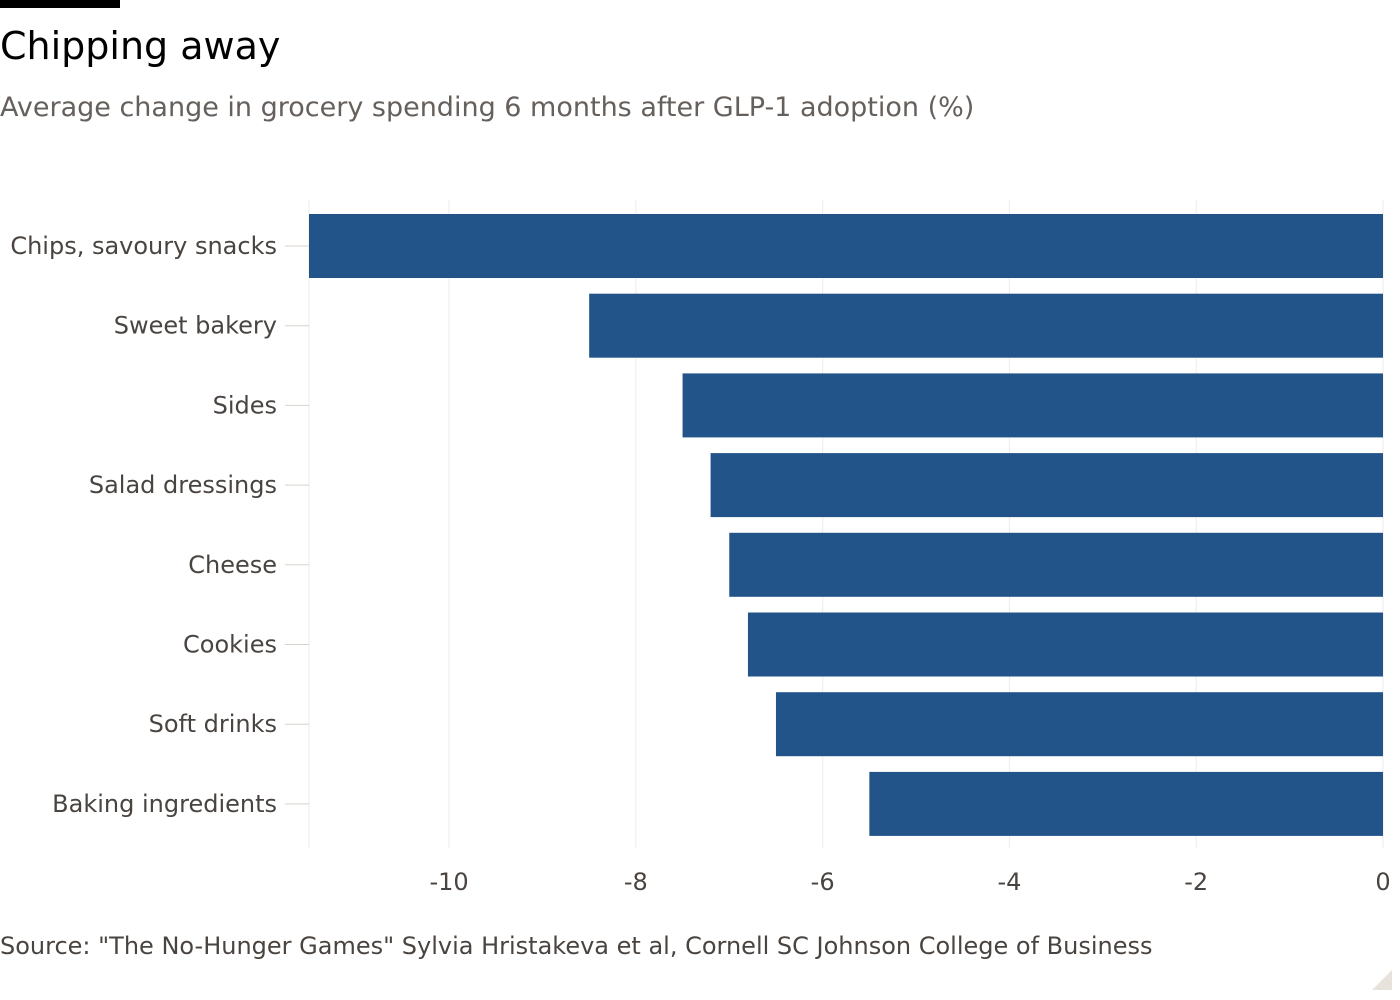  I want to click on category-label: Salad dressings, so click(183, 485).